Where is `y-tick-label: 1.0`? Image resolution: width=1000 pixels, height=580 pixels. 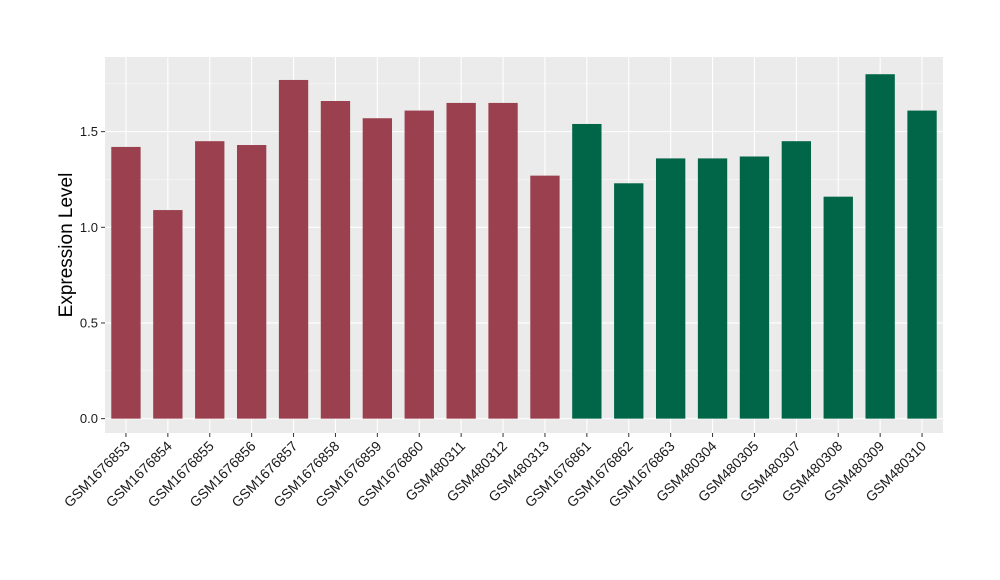 y-tick-label: 1.0 is located at coordinates (89, 227).